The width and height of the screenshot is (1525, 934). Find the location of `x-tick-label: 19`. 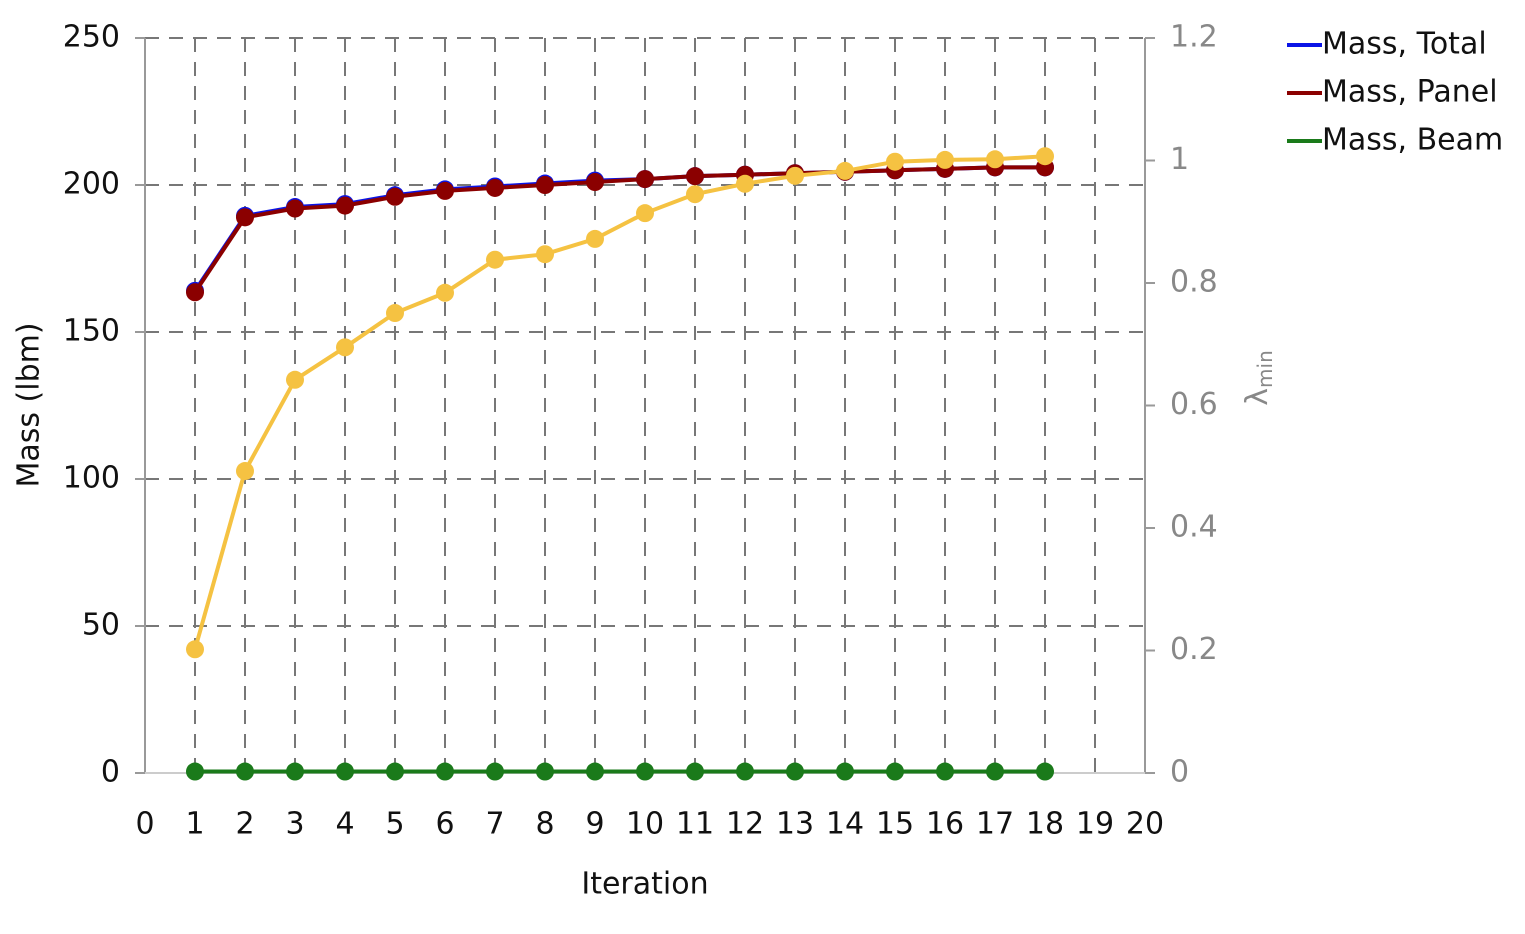

x-tick-label: 19 is located at coordinates (1095, 824).